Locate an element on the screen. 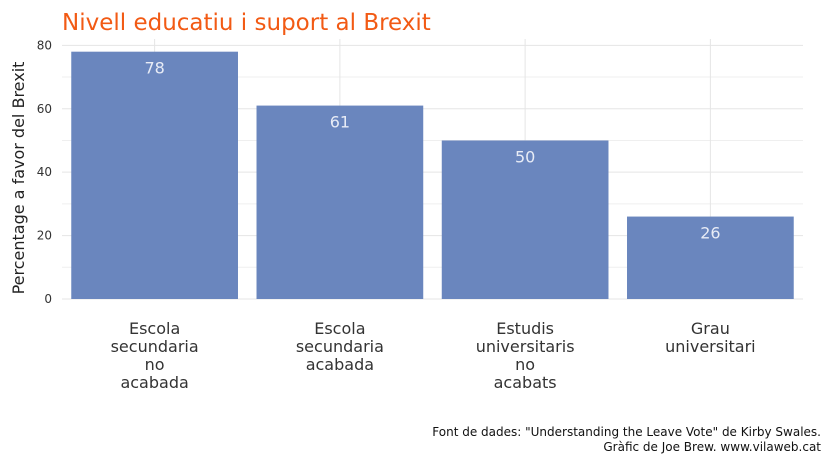 This screenshot has width=829, height=466. y-axis-ticks: 0 20 40 60 80 is located at coordinates (44, 172).